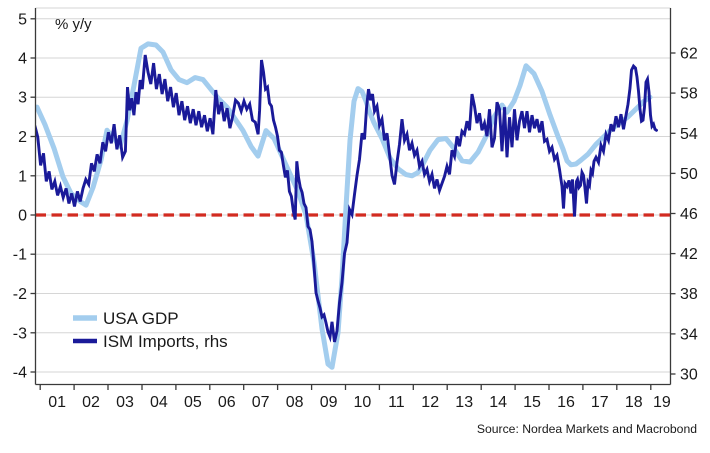 Image resolution: width=710 pixels, height=453 pixels. I want to click on svg-text: 18, so click(634, 402).